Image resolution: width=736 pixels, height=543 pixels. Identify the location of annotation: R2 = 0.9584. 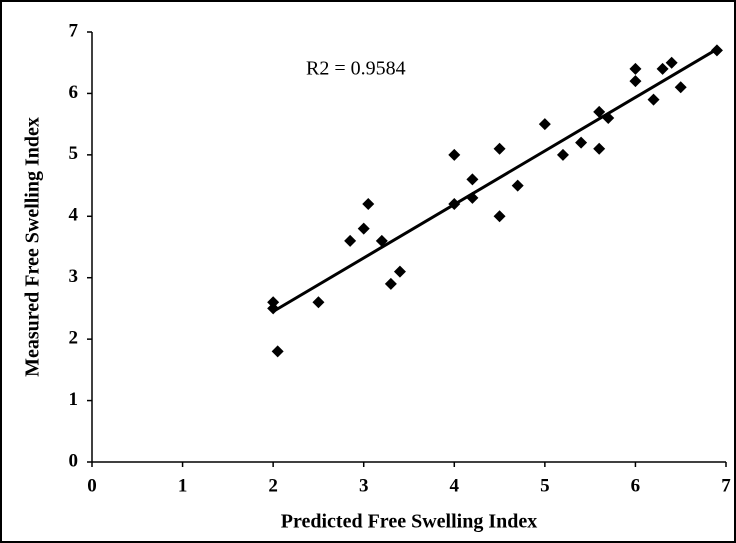
(356, 69).